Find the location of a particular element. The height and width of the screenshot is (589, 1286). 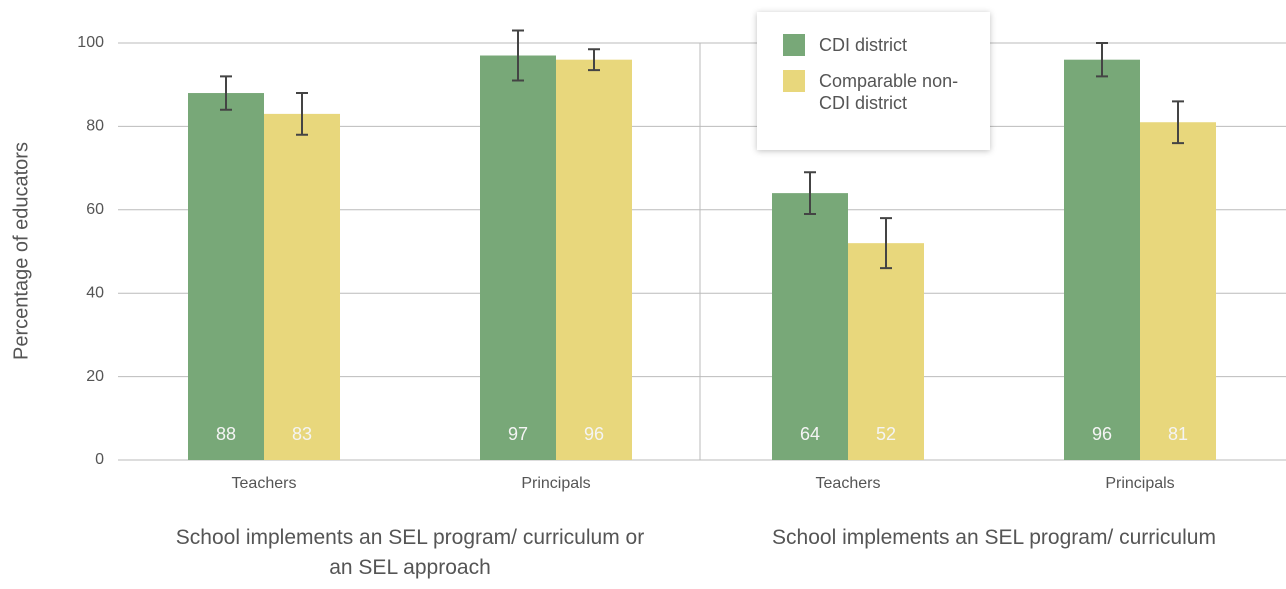

legend-label: CDI district is located at coordinates (863, 45).